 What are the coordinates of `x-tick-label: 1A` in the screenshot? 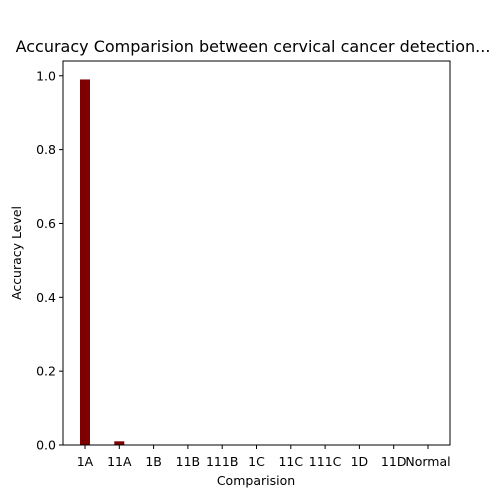 It's located at (85, 461).